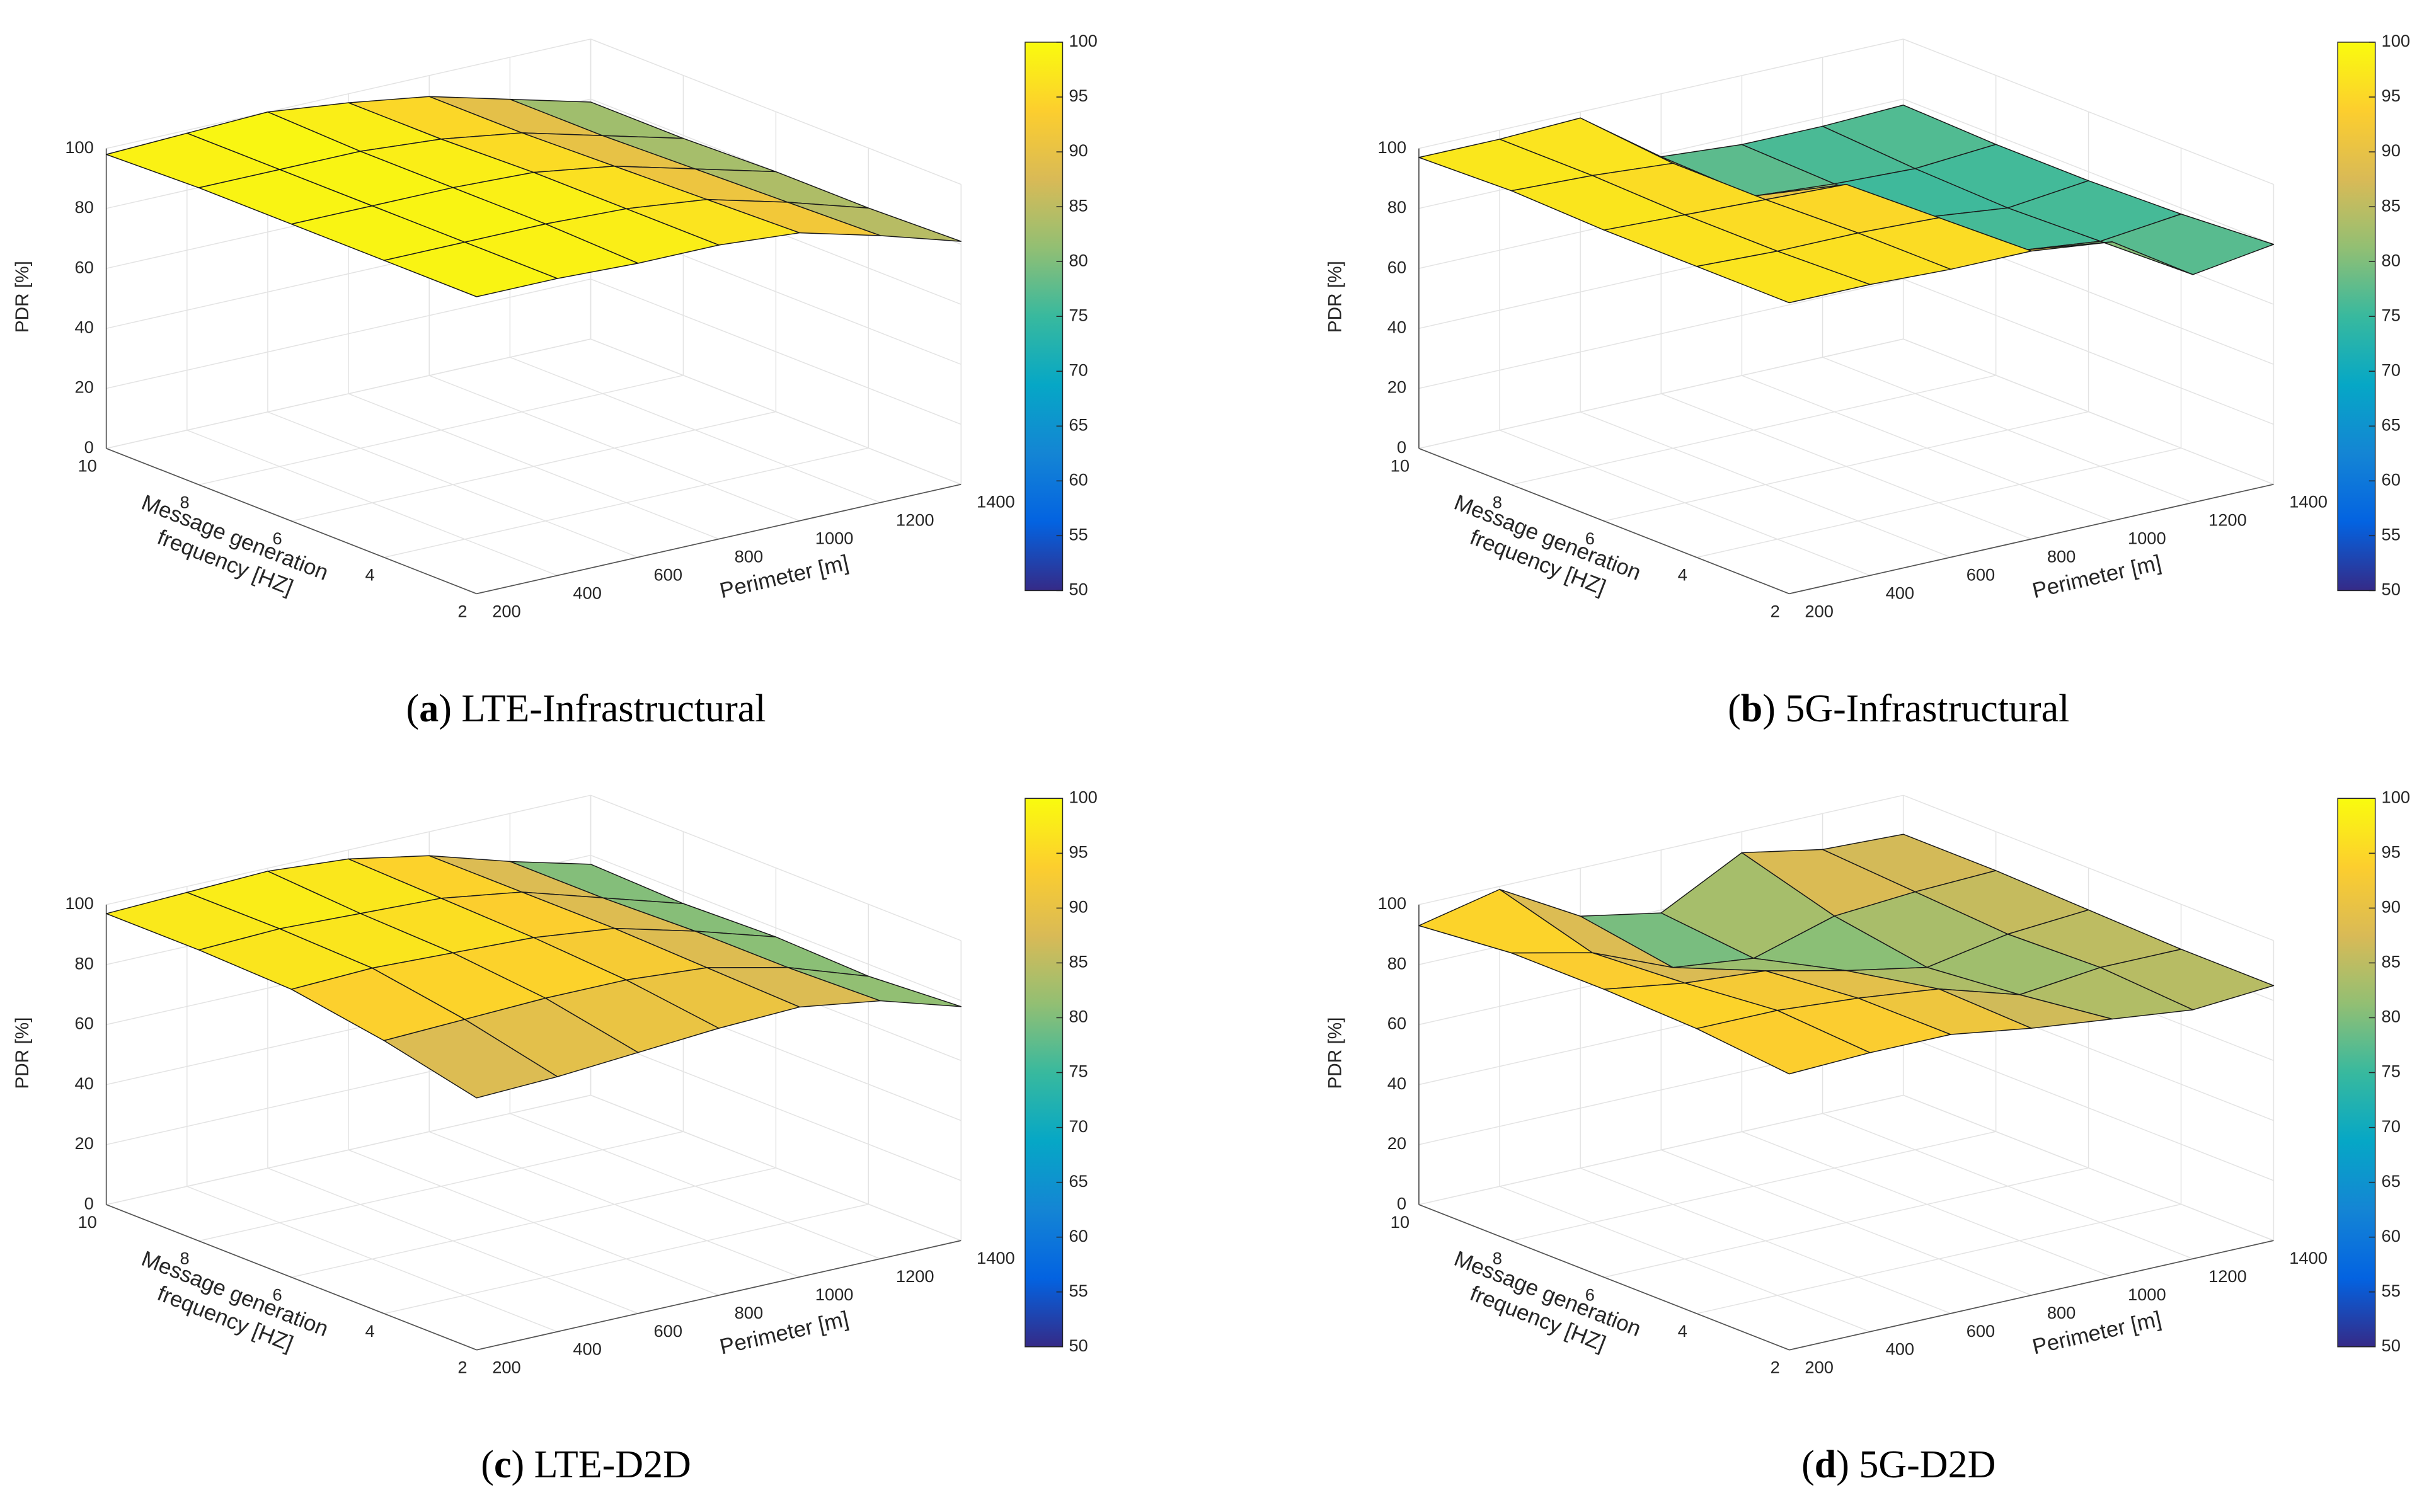 This screenshot has width=2429, height=1512. Describe the element at coordinates (1078, 314) in the screenshot. I see `colorbar-tick-label: 75` at that location.